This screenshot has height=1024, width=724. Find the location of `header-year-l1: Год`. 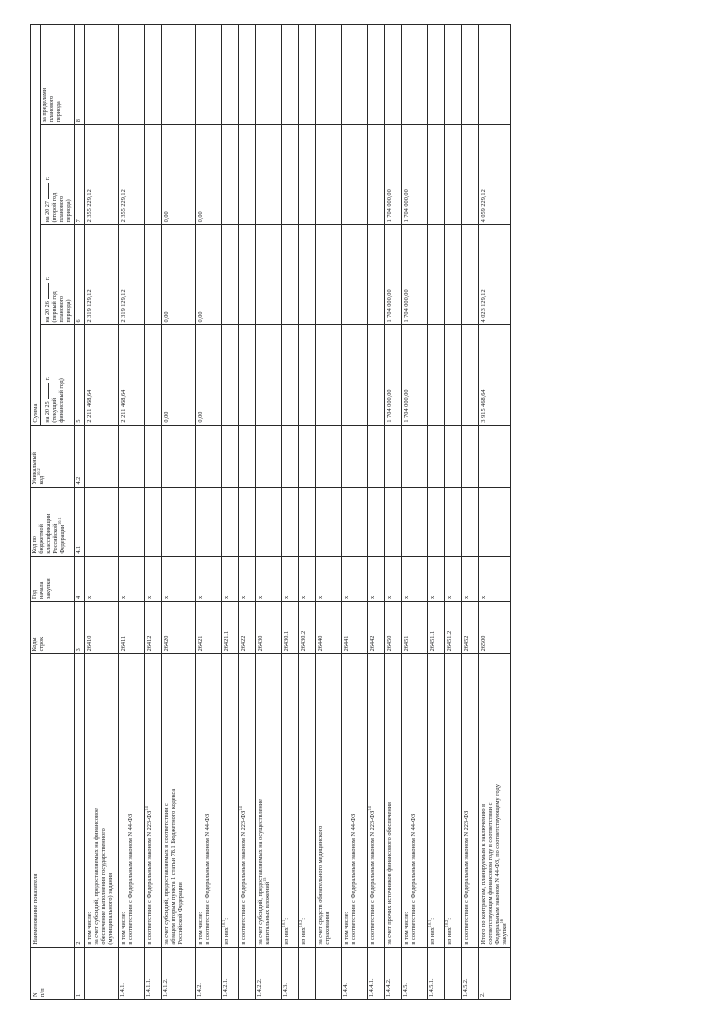

header-year-l1: Год is located at coordinates (35, 594).